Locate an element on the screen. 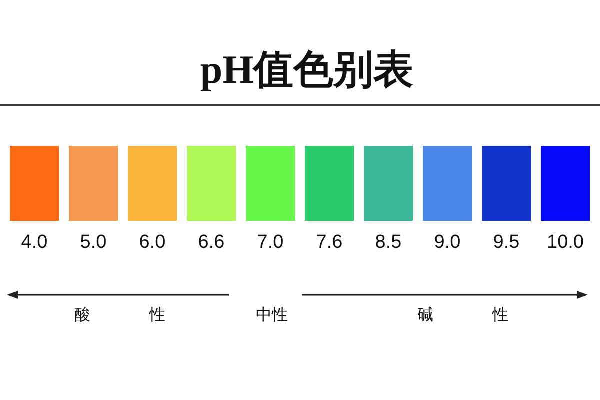 The height and width of the screenshot is (400, 600). text: 碱 性 is located at coordinates (463, 314).